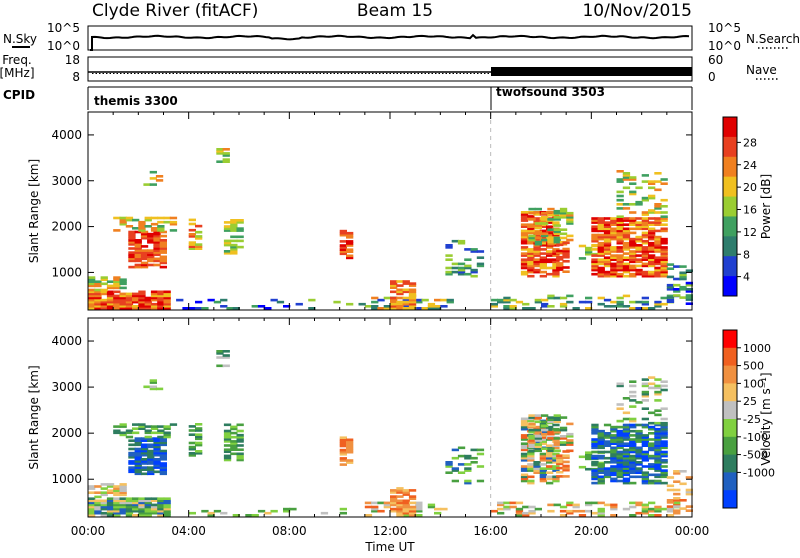 This screenshot has width=800, height=558. What do you see at coordinates (715, 60) in the screenshot?
I see `nave-tick-top: 60` at bounding box center [715, 60].